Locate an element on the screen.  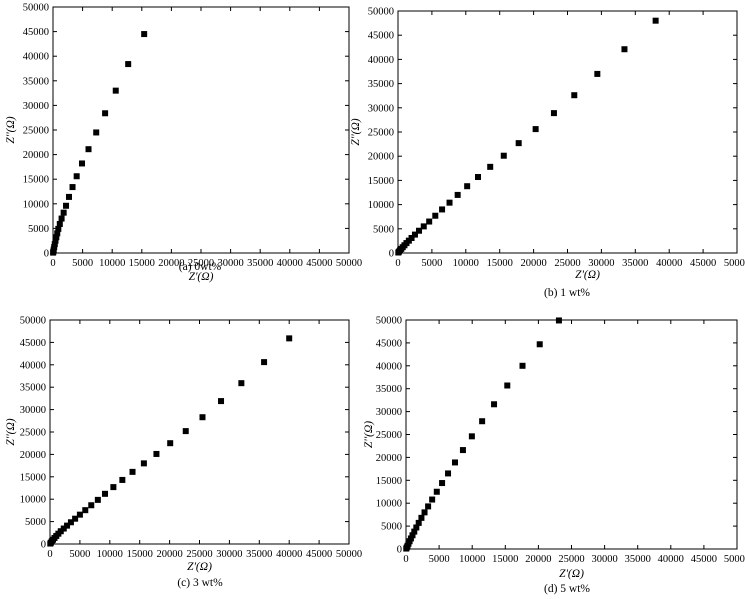
y-tick-label: 5000 is located at coordinates (383, 229).